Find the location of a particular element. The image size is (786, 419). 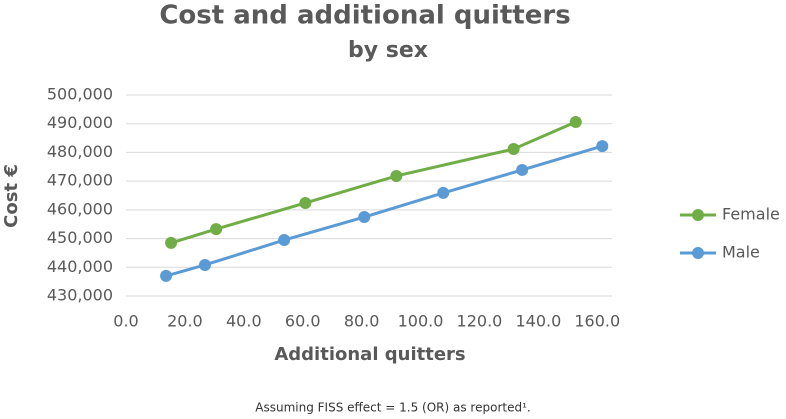

x-tick-label: 20.0 is located at coordinates (185, 321).